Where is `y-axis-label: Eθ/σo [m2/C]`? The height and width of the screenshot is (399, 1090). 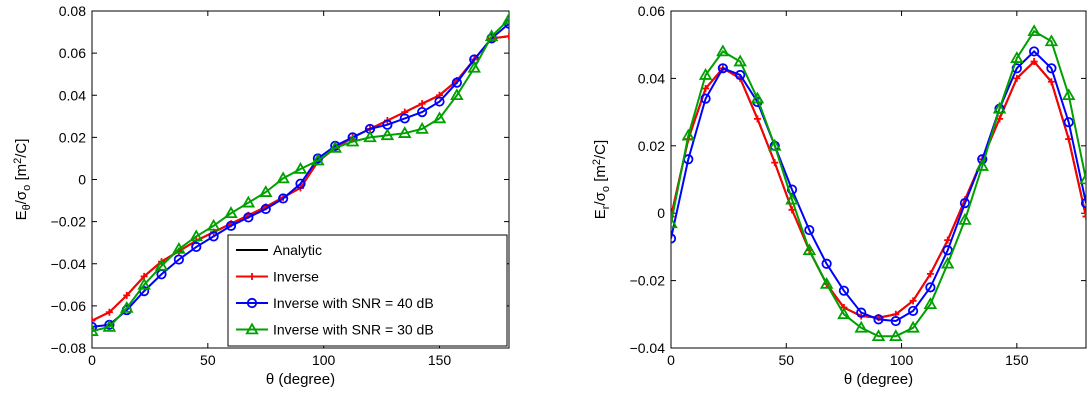
y-axis-label: Eθ/σo [m2/C] is located at coordinates (22, 180).